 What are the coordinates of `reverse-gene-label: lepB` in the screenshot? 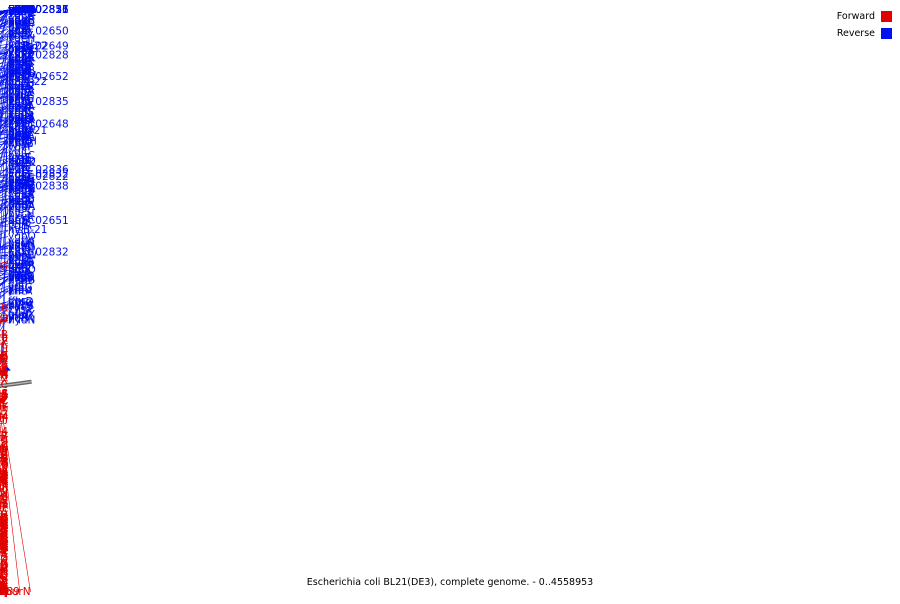 It's located at (19, 31).